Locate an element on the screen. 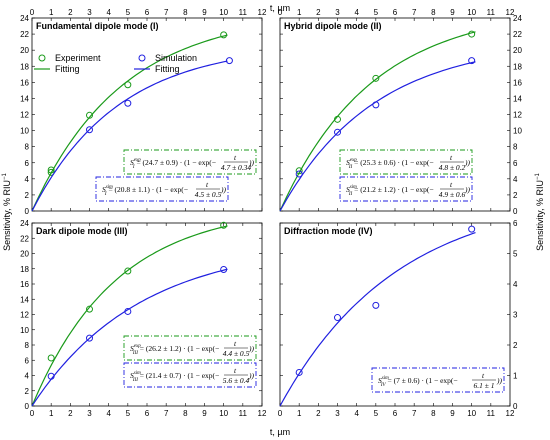 This screenshot has width=550, height=440. y-tick-label: 16 is located at coordinates (24, 82).